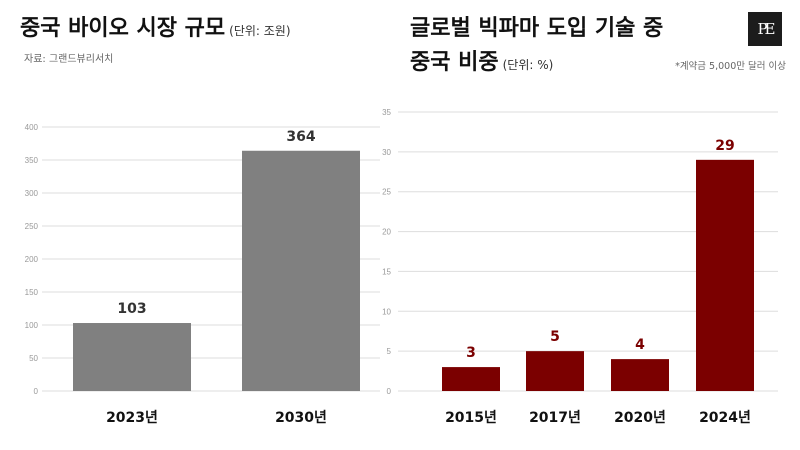  Describe the element at coordinates (537, 28) in the screenshot. I see `right-chart-title-line1: 글로벌 빅파마 도입 기술 중` at that location.